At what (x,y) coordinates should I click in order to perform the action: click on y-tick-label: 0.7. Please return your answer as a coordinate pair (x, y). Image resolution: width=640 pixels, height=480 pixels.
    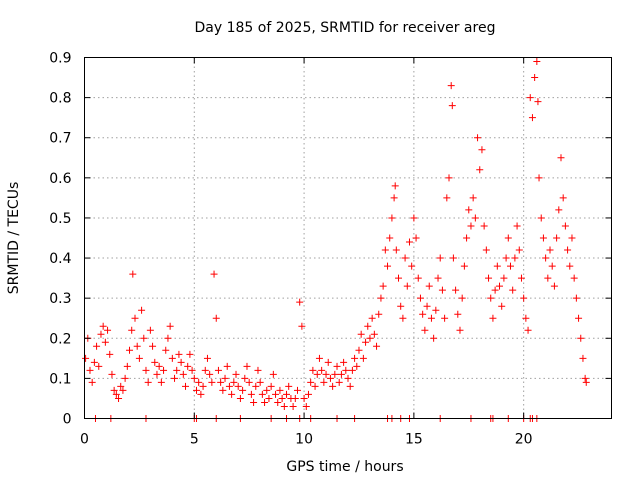
    Looking at the image, I should click on (60, 139).